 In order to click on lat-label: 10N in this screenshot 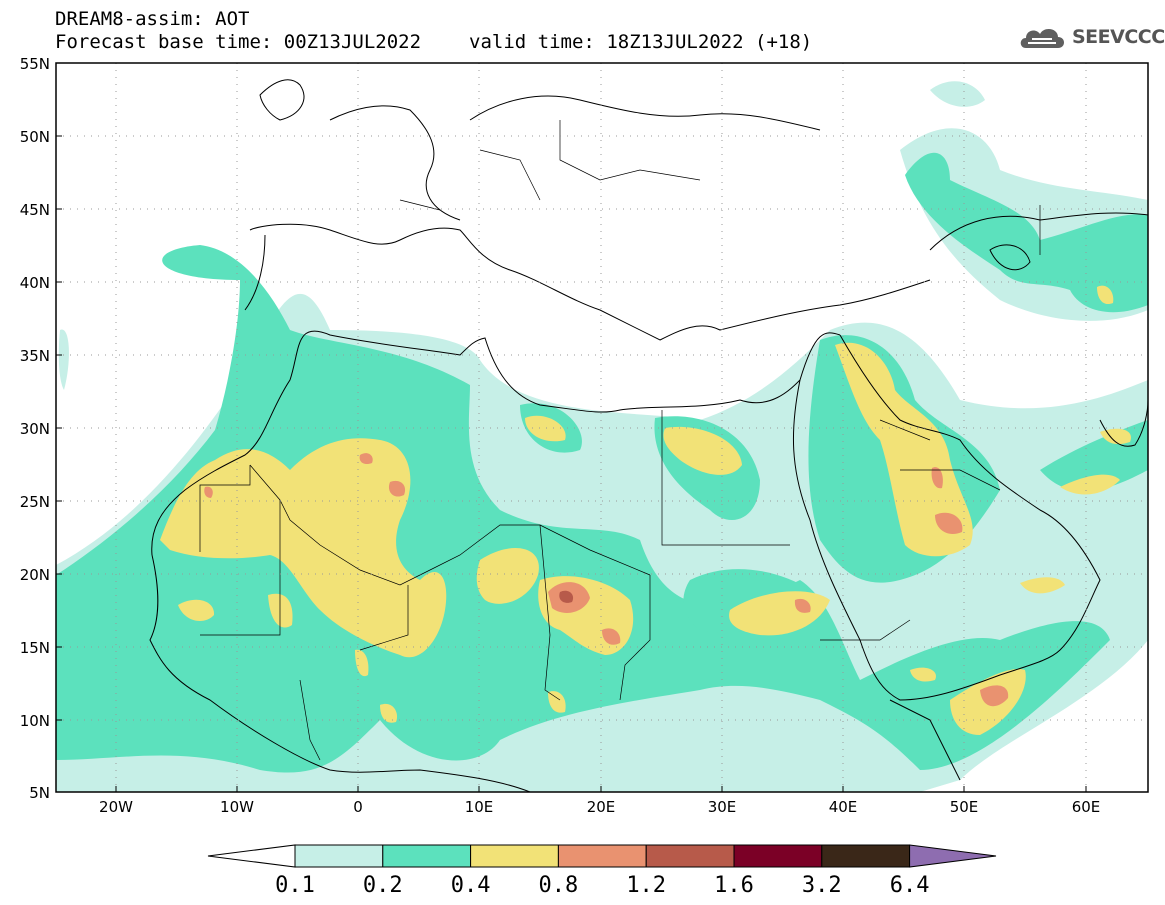, I will do `click(35, 721)`.